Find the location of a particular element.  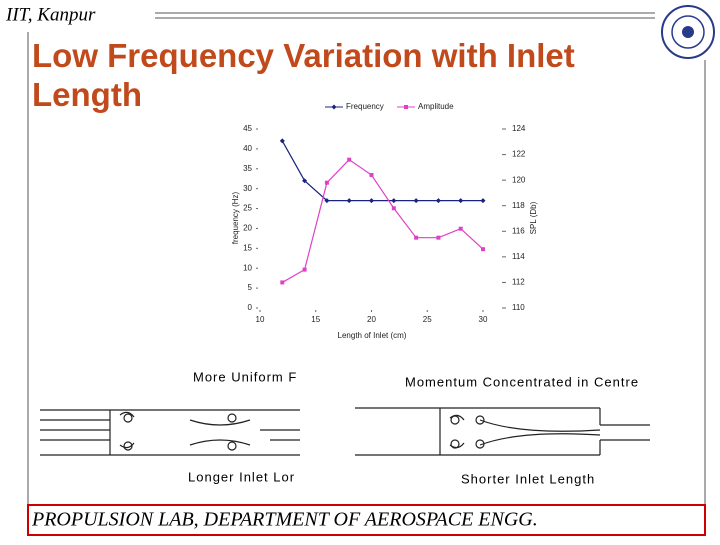

y2-tick-label: 124 is located at coordinates (519, 128).